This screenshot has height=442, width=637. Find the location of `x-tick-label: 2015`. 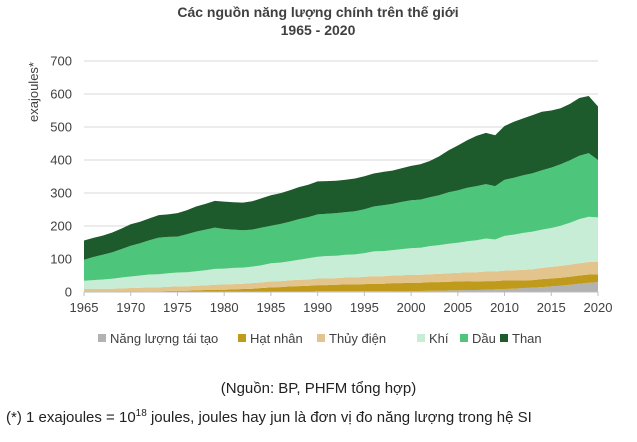

x-tick-label: 2015 is located at coordinates (551, 307).